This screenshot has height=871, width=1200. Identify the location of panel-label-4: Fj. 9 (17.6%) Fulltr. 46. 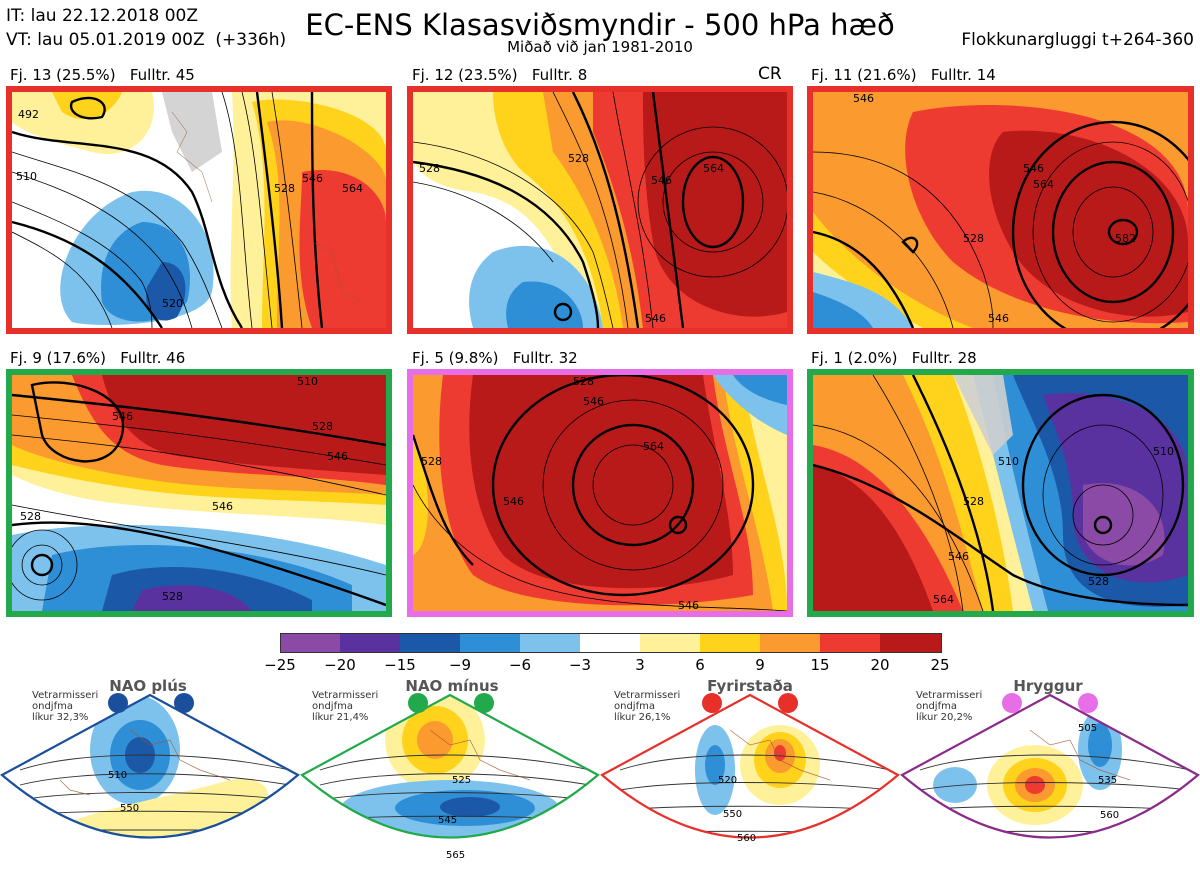
(98, 358).